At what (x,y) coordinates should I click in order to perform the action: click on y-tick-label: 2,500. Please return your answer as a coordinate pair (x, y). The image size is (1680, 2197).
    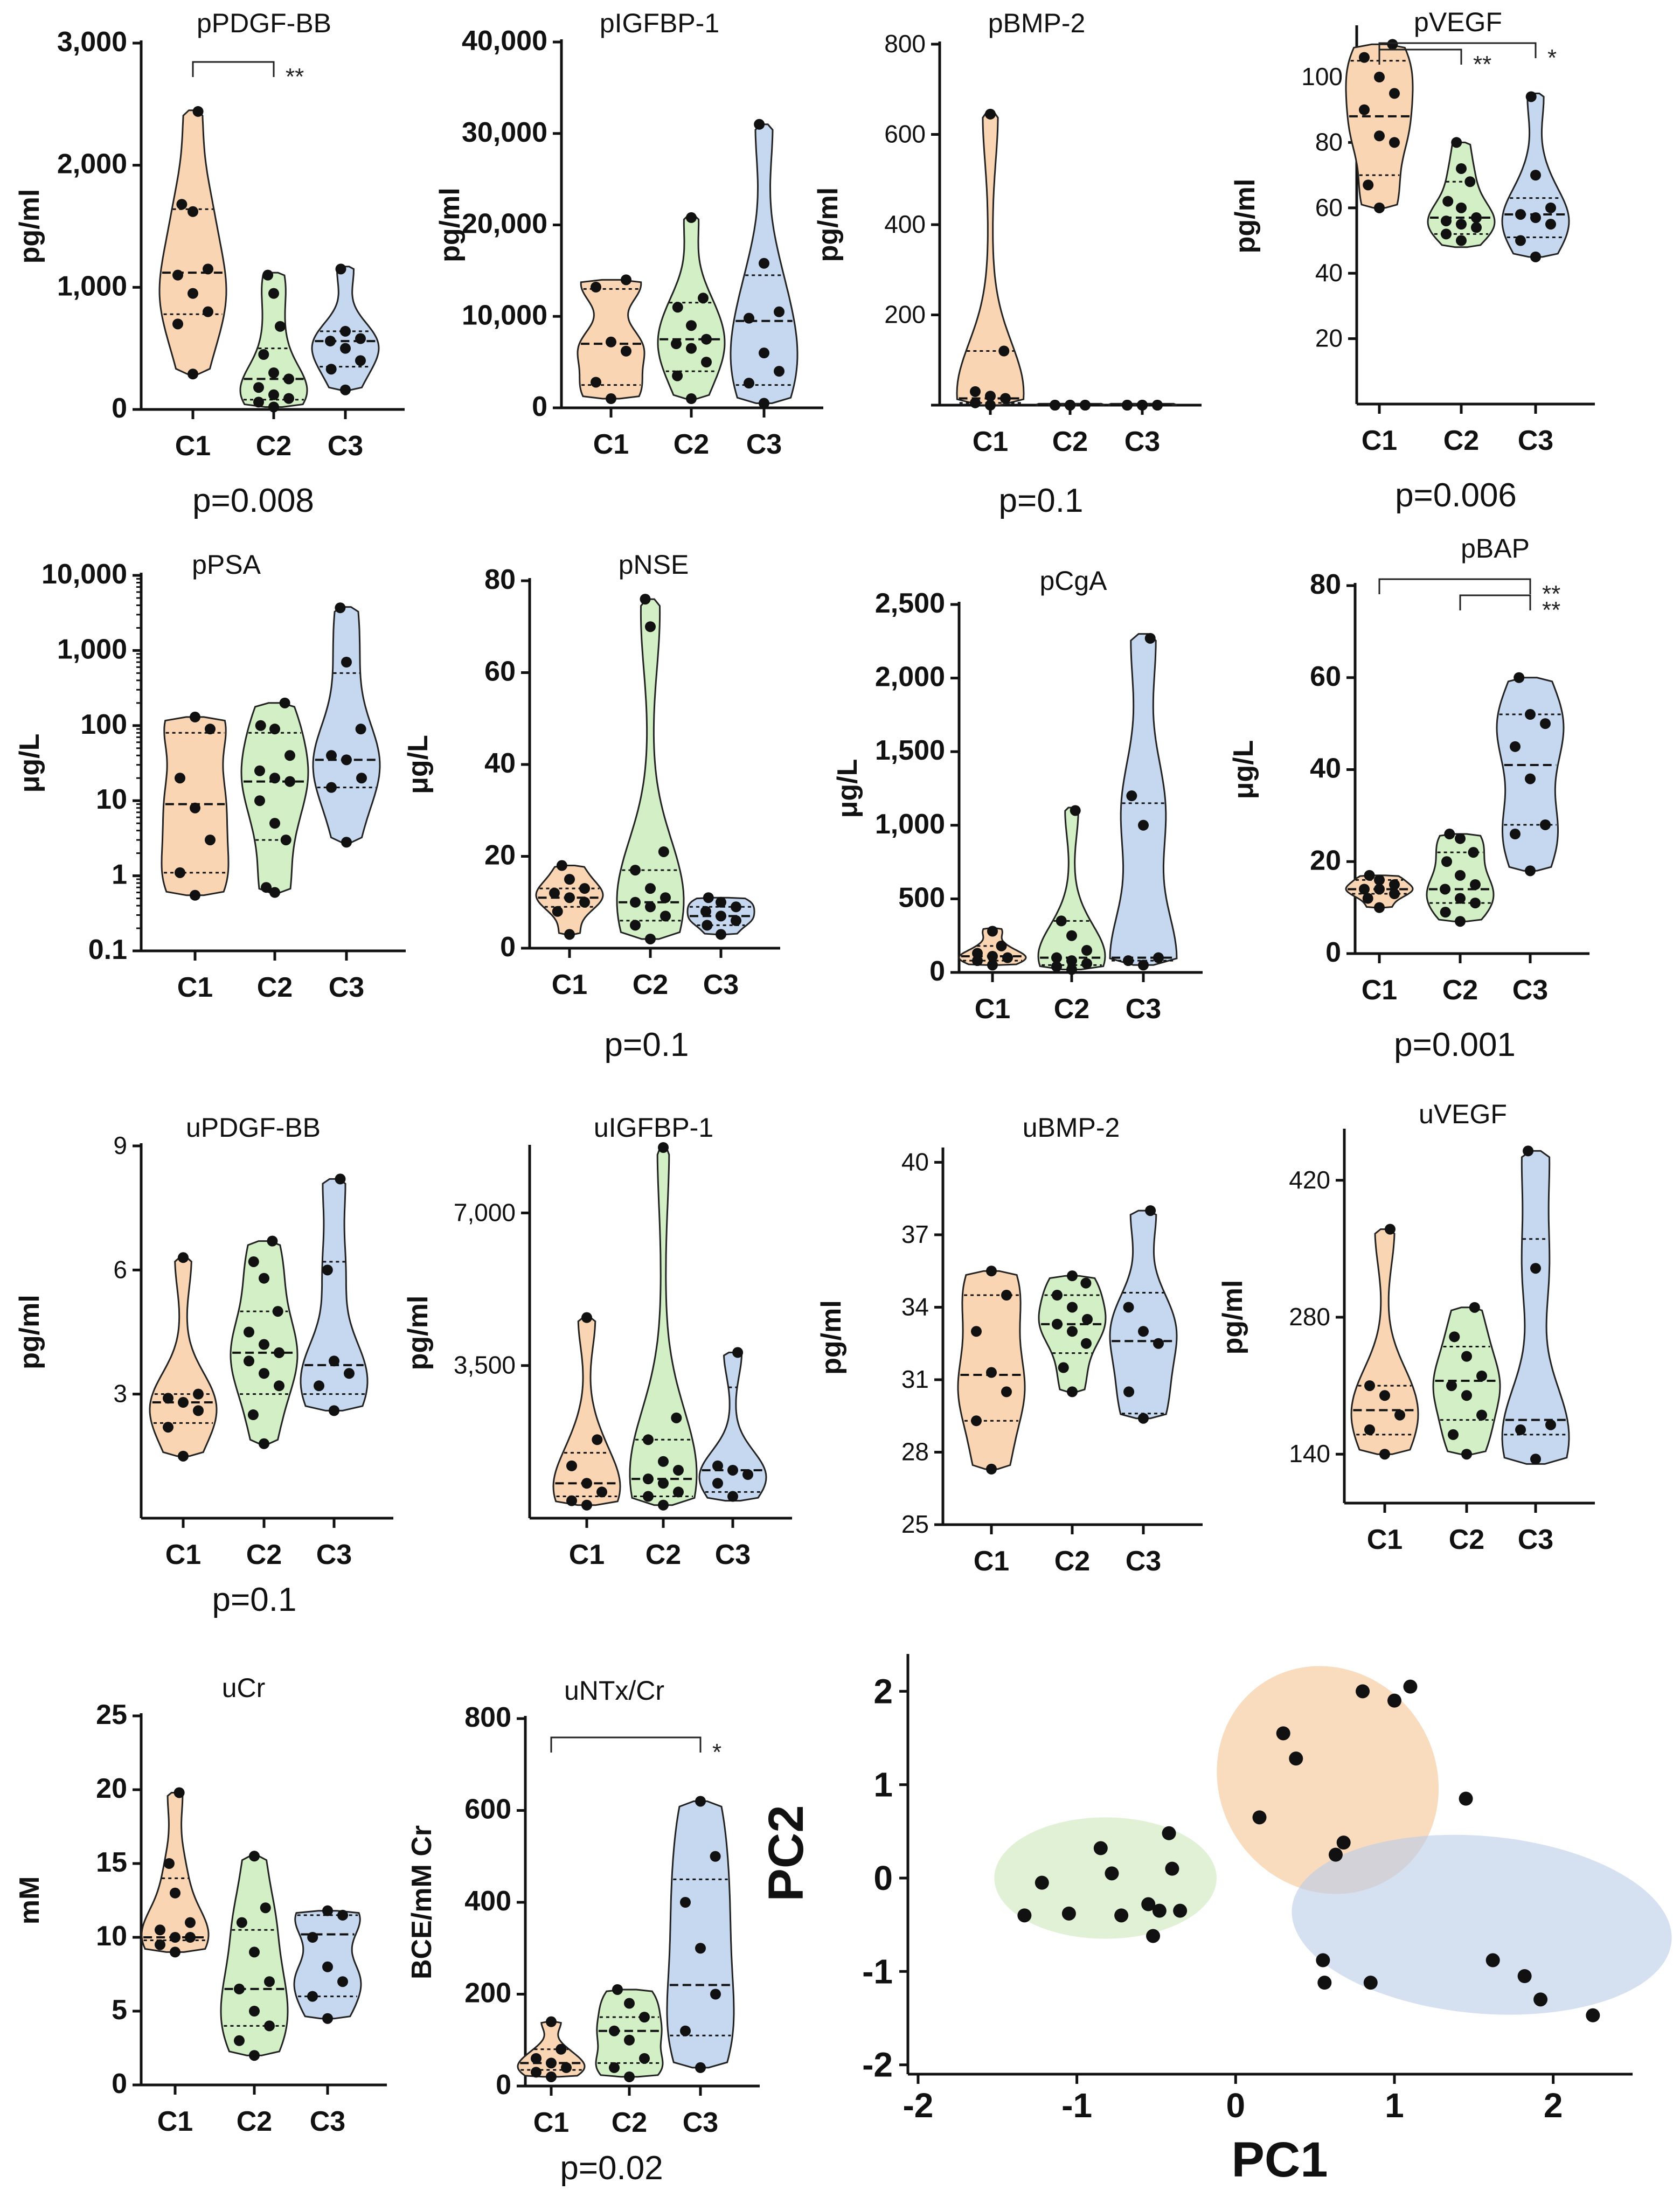
    Looking at the image, I should click on (910, 603).